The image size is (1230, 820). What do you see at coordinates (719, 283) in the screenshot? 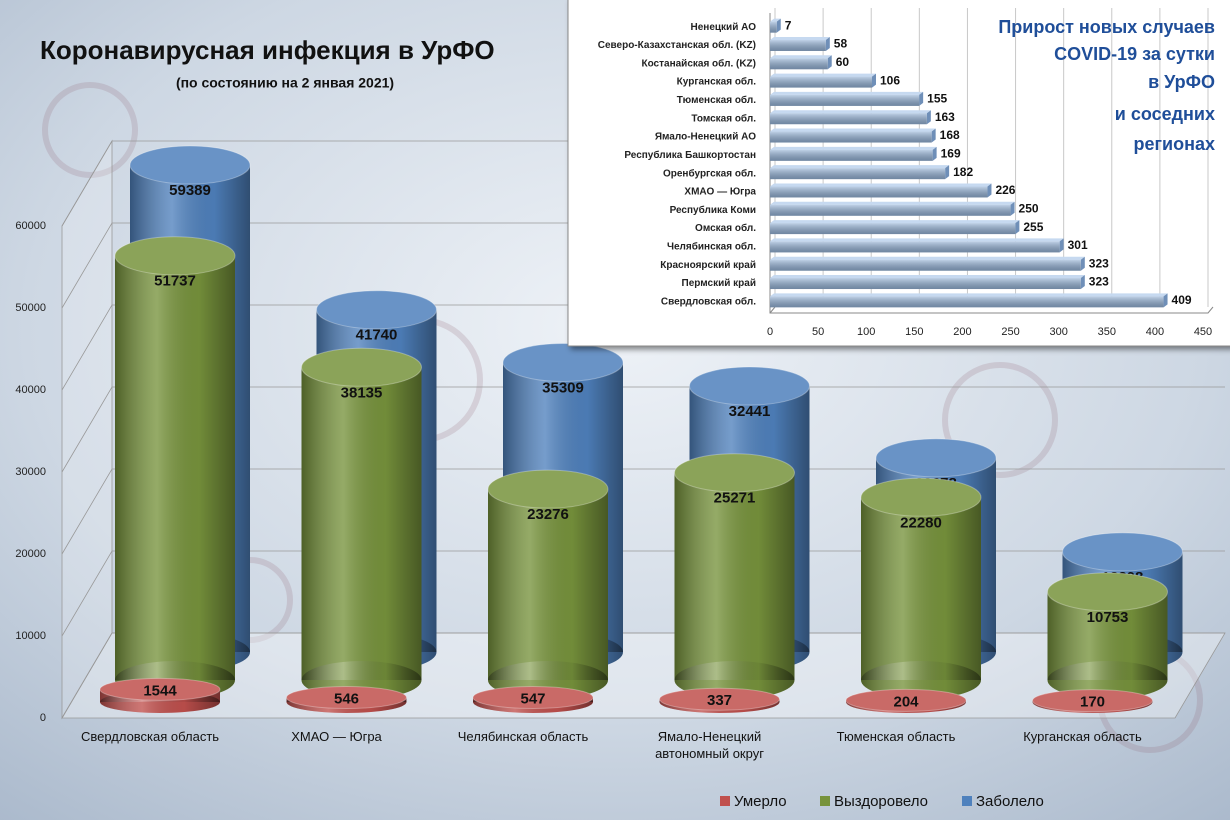
I see `y-tick-label: Пермский край` at bounding box center [719, 283].